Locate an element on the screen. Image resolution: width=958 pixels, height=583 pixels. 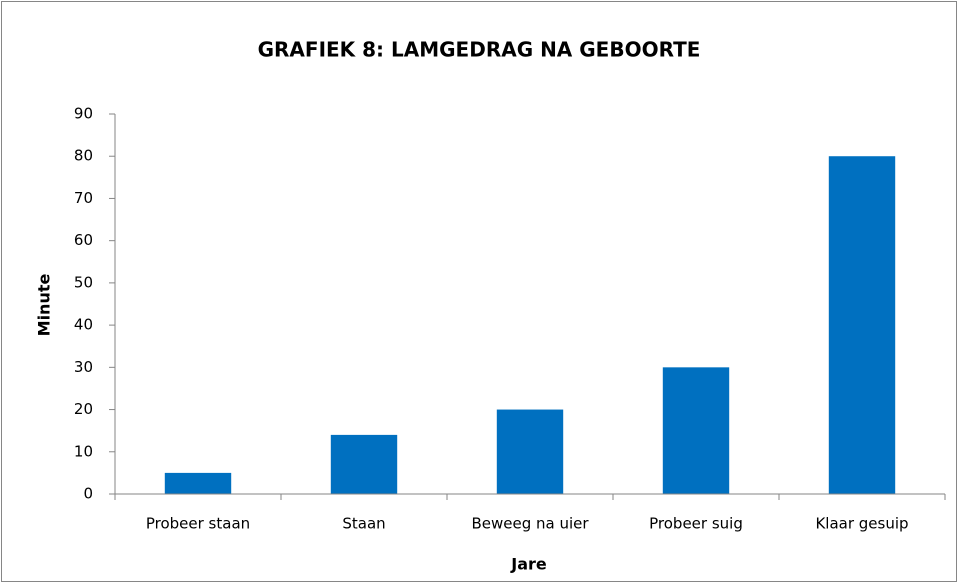
chart-title: GRAFIEK 8: LAMGEDRAG NA GEBOORTE is located at coordinates (479, 50).